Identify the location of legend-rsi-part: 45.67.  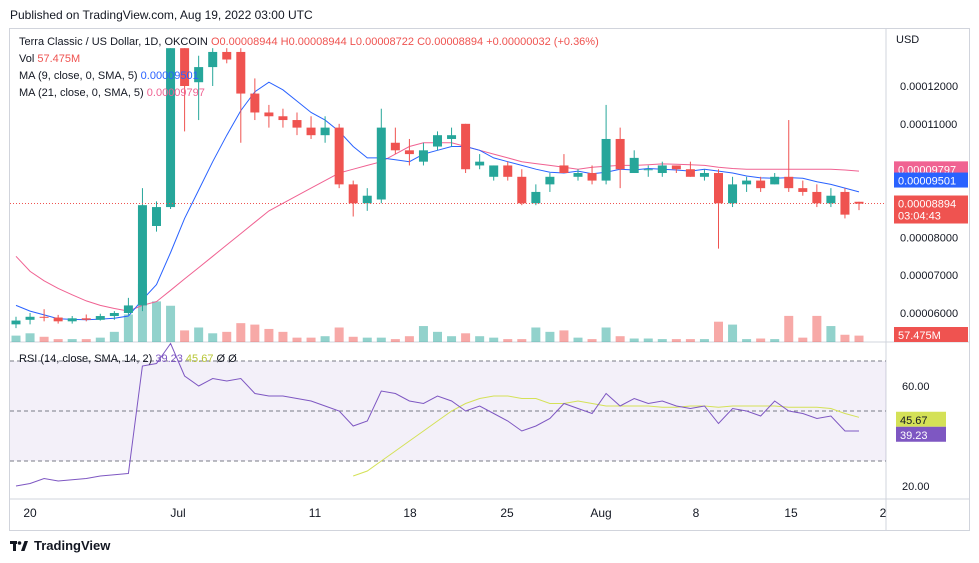
(198, 359).